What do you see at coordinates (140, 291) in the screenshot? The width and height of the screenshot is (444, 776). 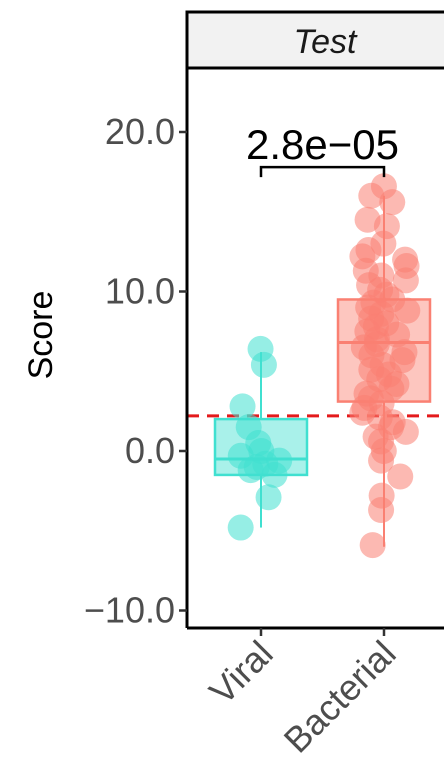 I see `y-tick-label: 10.0` at bounding box center [140, 291].